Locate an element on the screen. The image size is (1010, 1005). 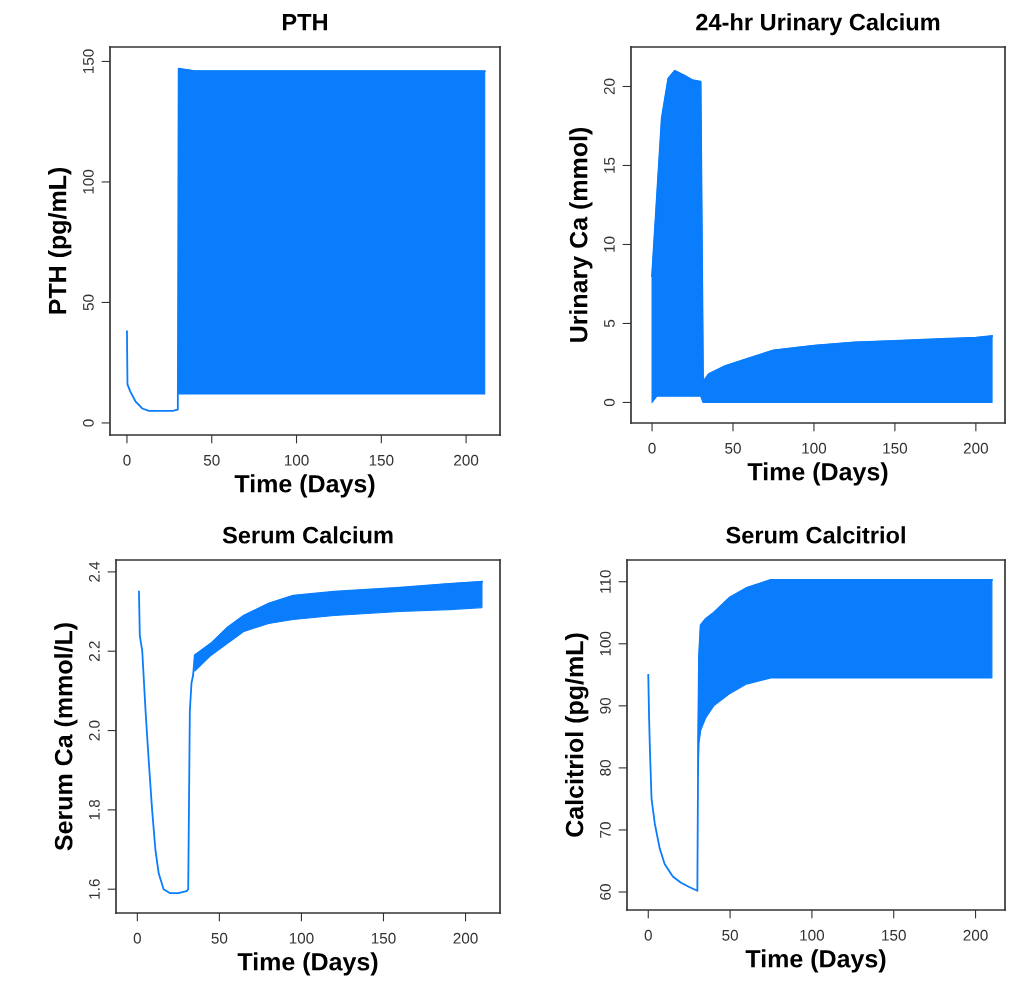
chart-title: Serum Calcitriol is located at coordinates (815, 535).